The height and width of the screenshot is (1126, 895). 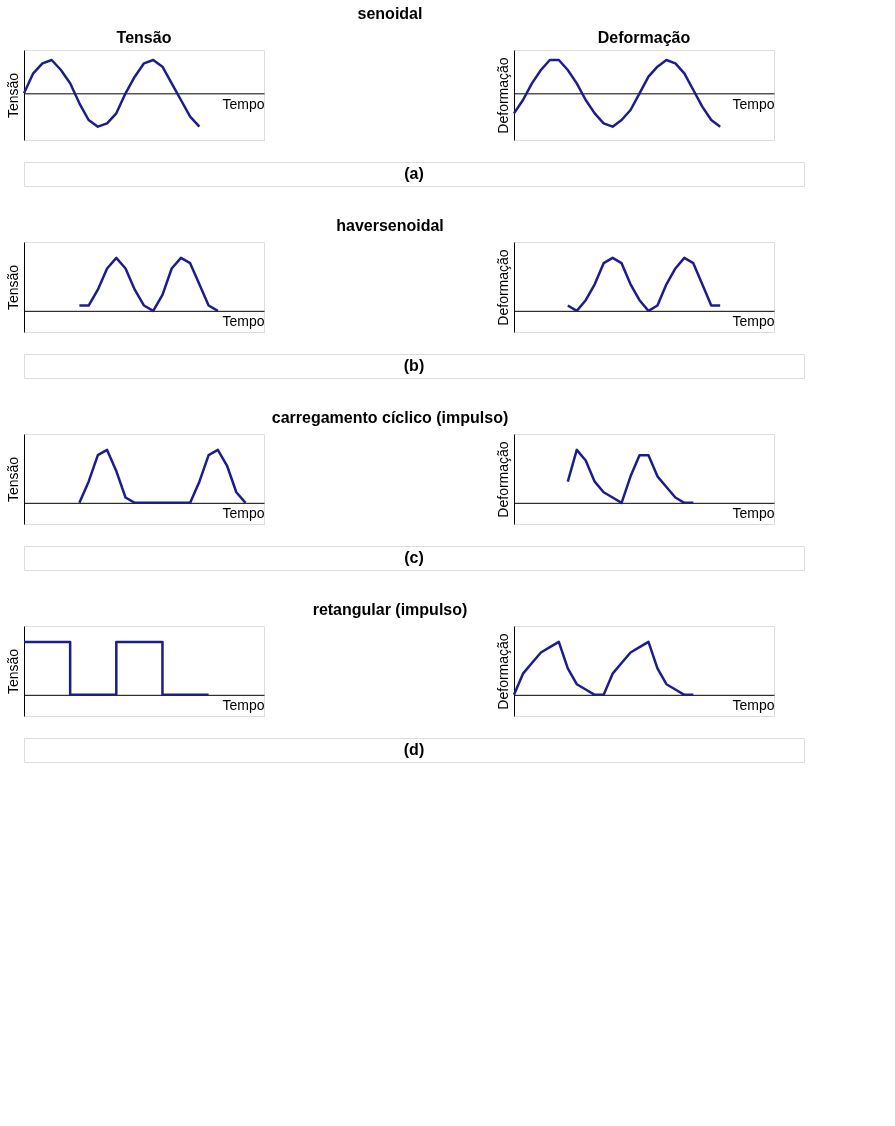 What do you see at coordinates (390, 13) in the screenshot?
I see `text: senoidal` at bounding box center [390, 13].